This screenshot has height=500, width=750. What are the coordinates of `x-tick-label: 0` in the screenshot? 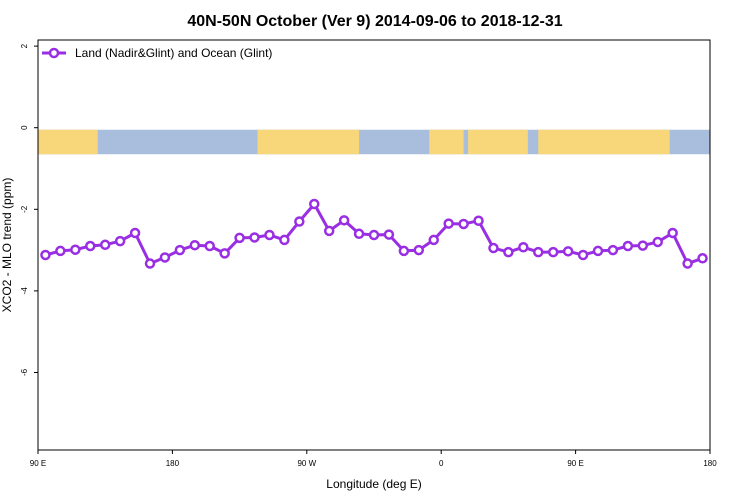 It's located at (441, 463).